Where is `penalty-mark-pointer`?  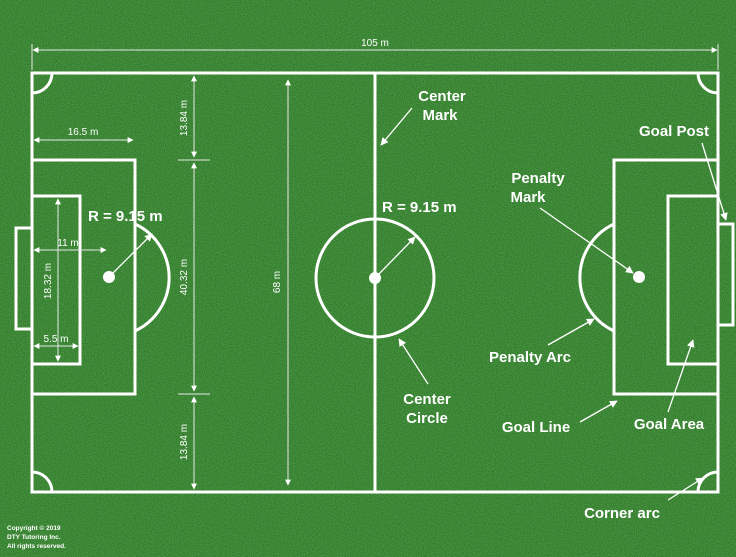 penalty-mark-pointer is located at coordinates (586, 240).